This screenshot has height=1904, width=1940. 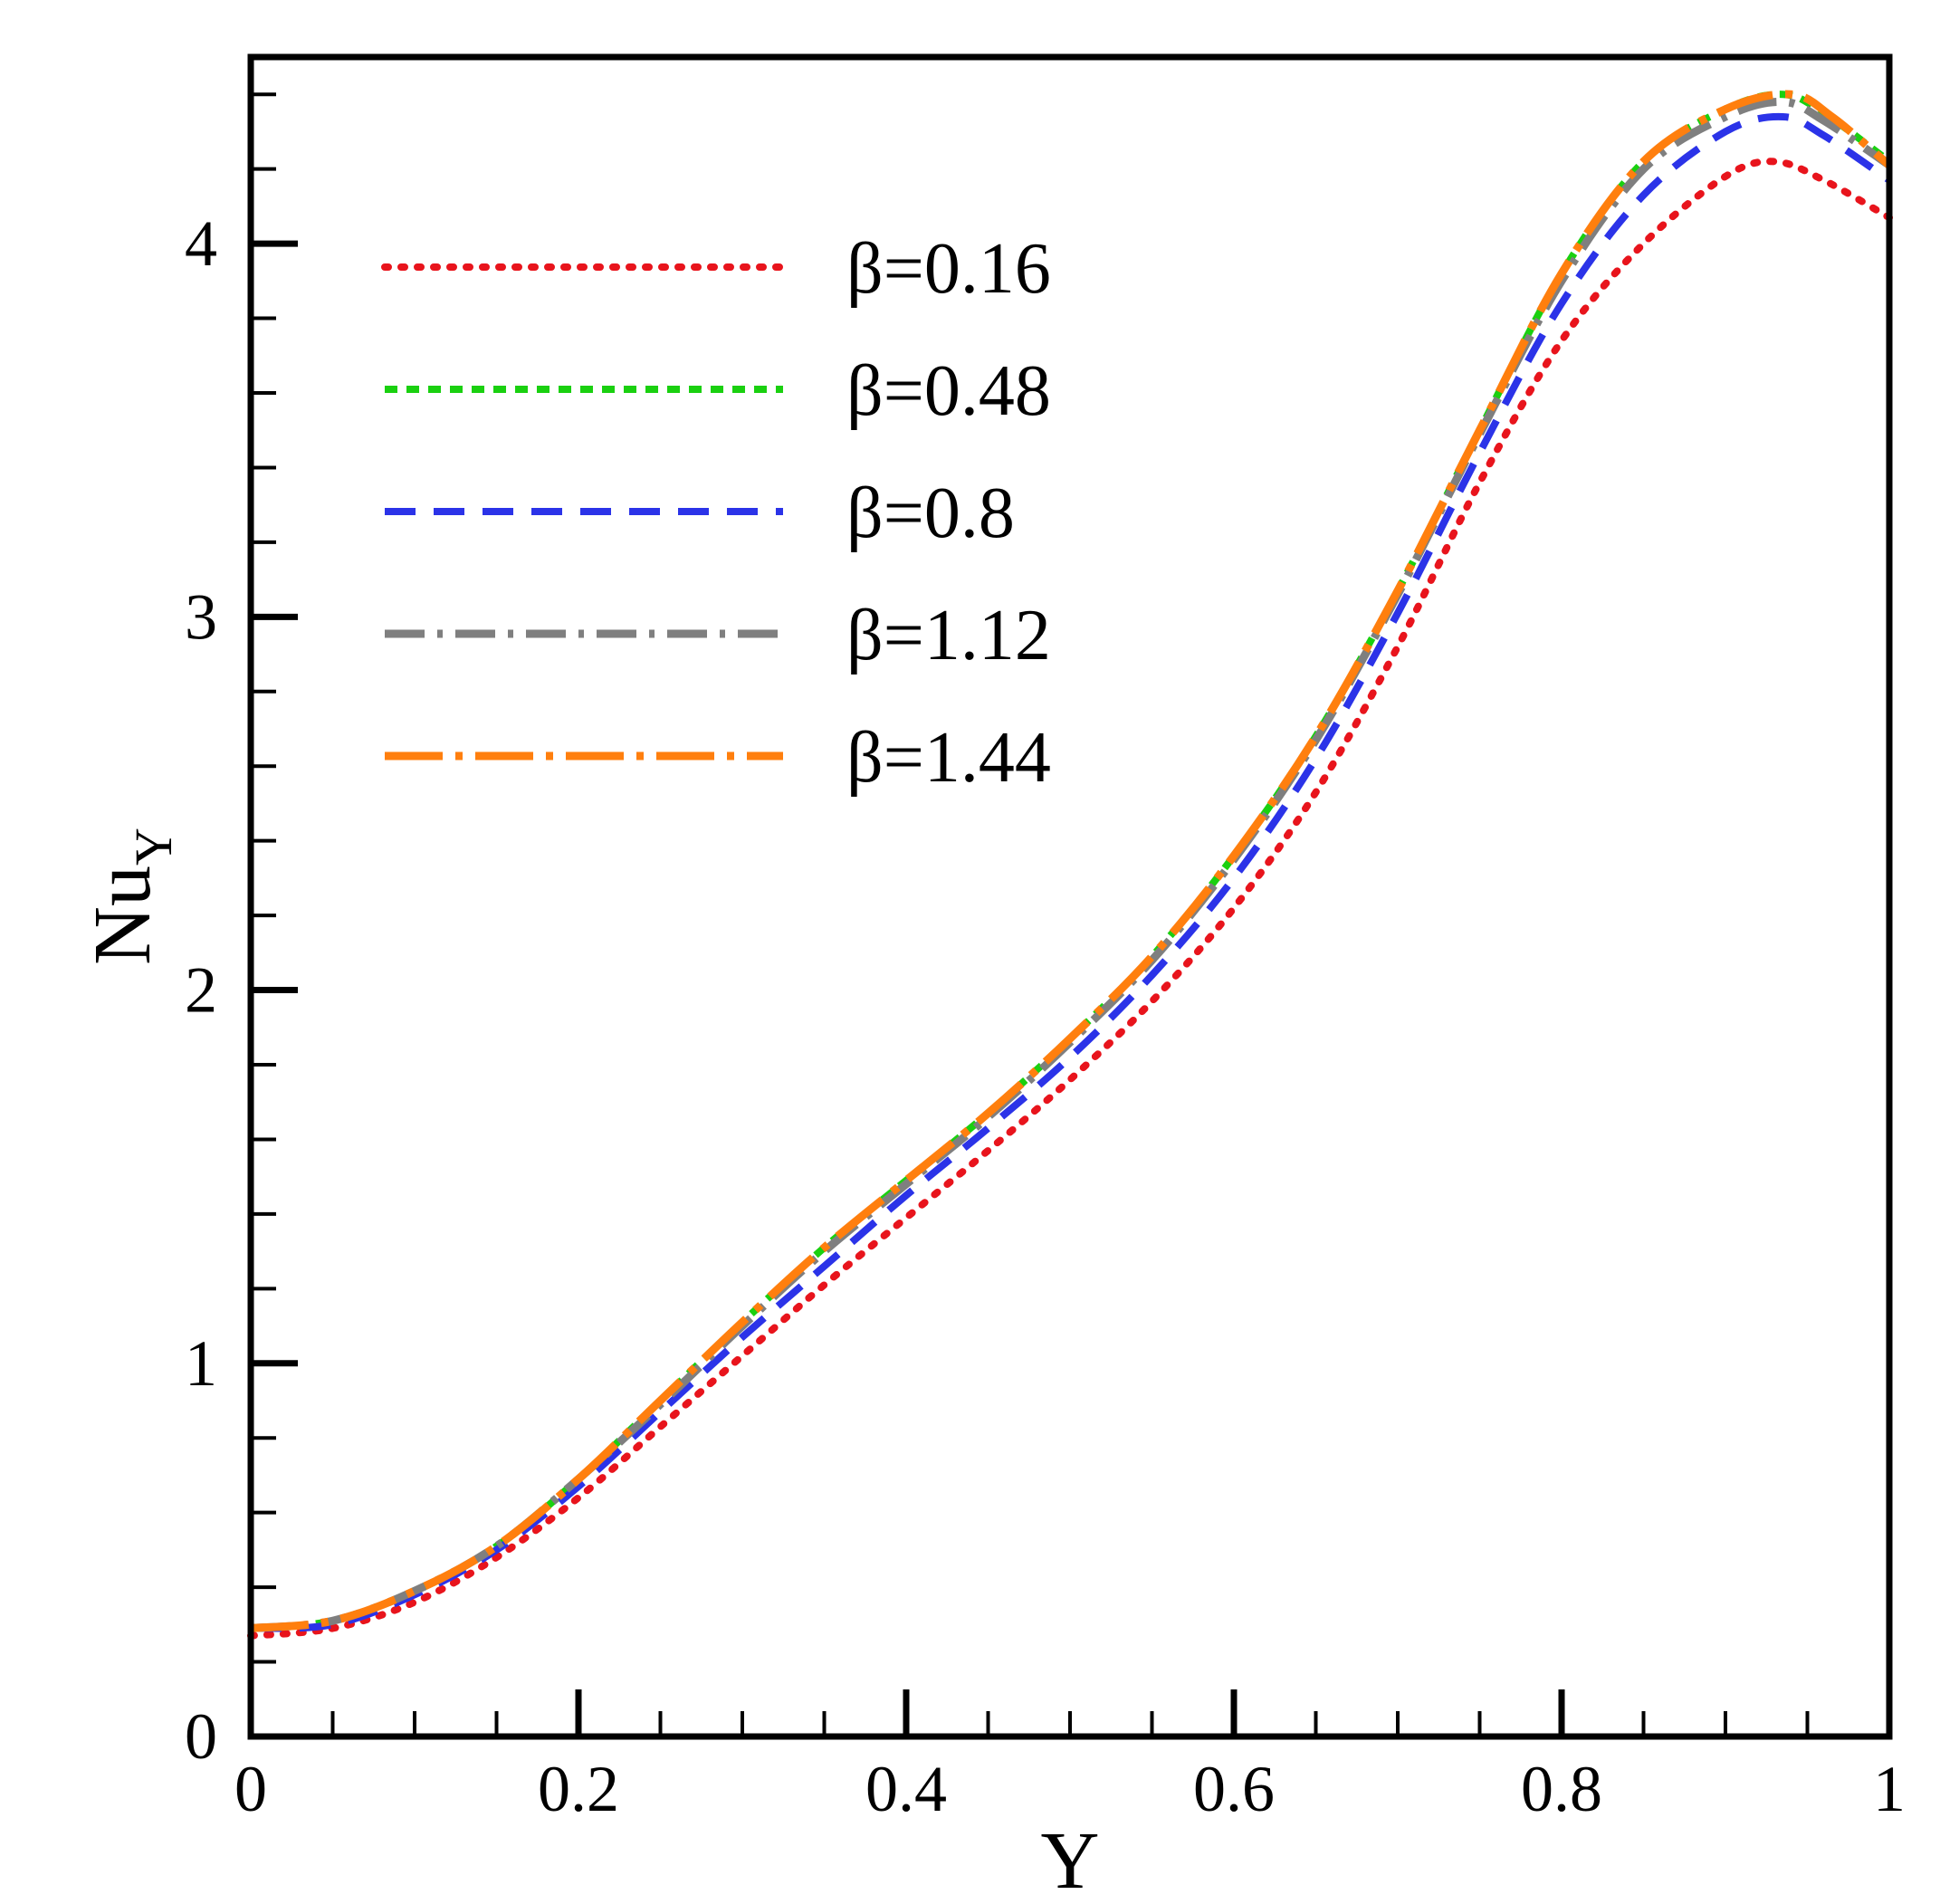 What do you see at coordinates (948, 269) in the screenshot?
I see `legend-label-1: β=0.16` at bounding box center [948, 269].